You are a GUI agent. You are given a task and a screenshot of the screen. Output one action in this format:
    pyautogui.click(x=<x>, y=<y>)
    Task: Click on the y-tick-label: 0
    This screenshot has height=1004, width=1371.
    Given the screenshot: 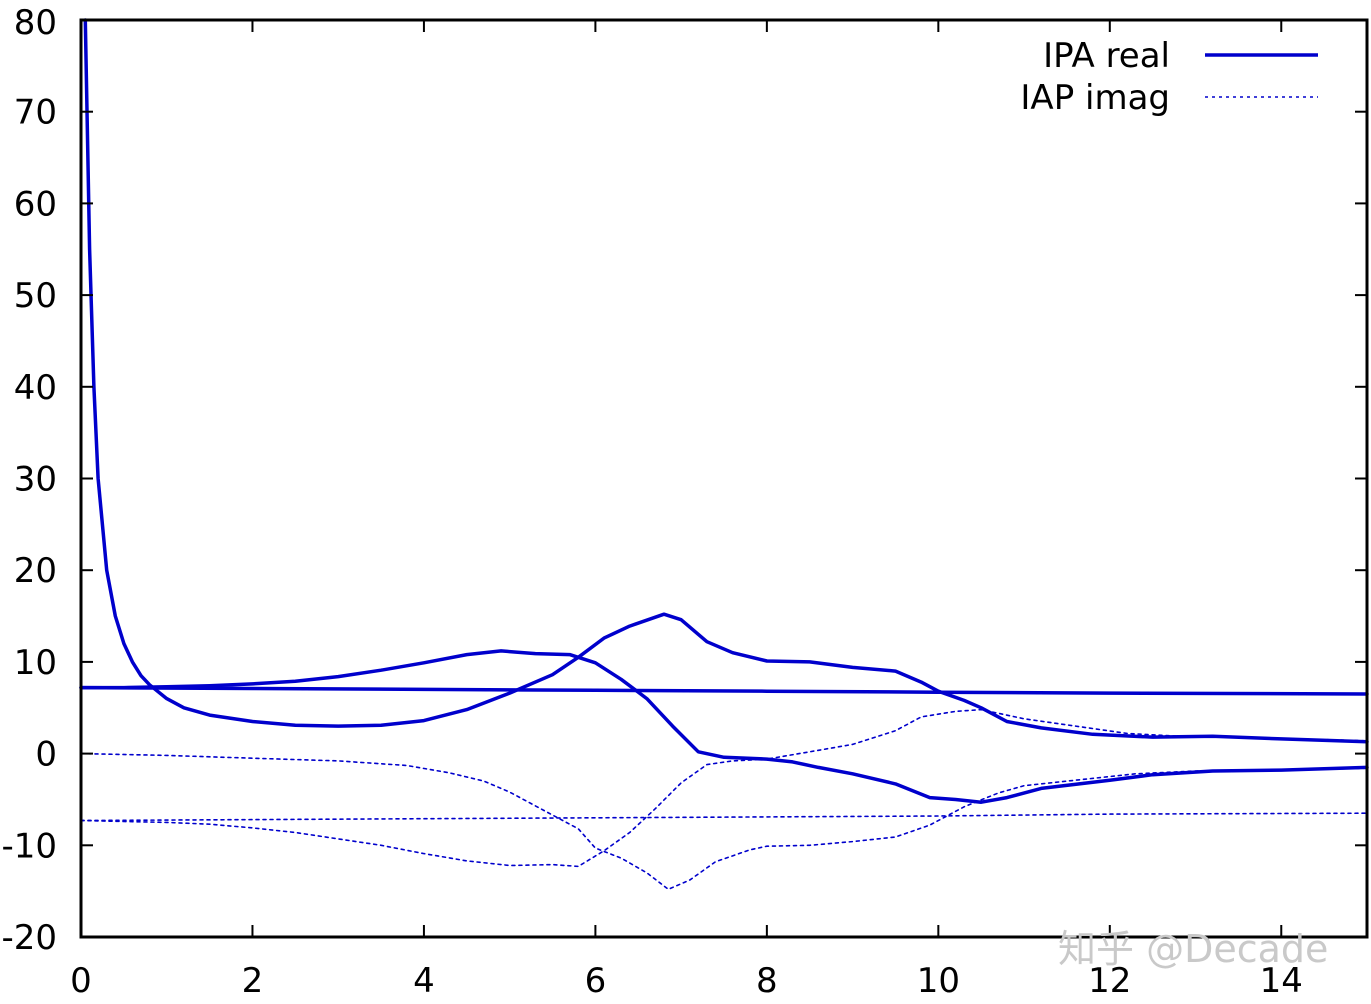 What is the action you would take?
    pyautogui.click(x=46, y=755)
    